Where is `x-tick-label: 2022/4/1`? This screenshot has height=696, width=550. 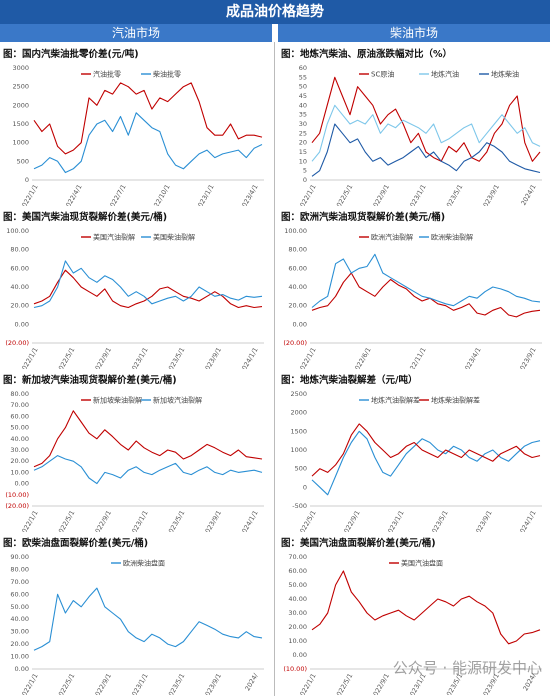 x-tick-label: 2022/4/1 is located at coordinates (73, 194).